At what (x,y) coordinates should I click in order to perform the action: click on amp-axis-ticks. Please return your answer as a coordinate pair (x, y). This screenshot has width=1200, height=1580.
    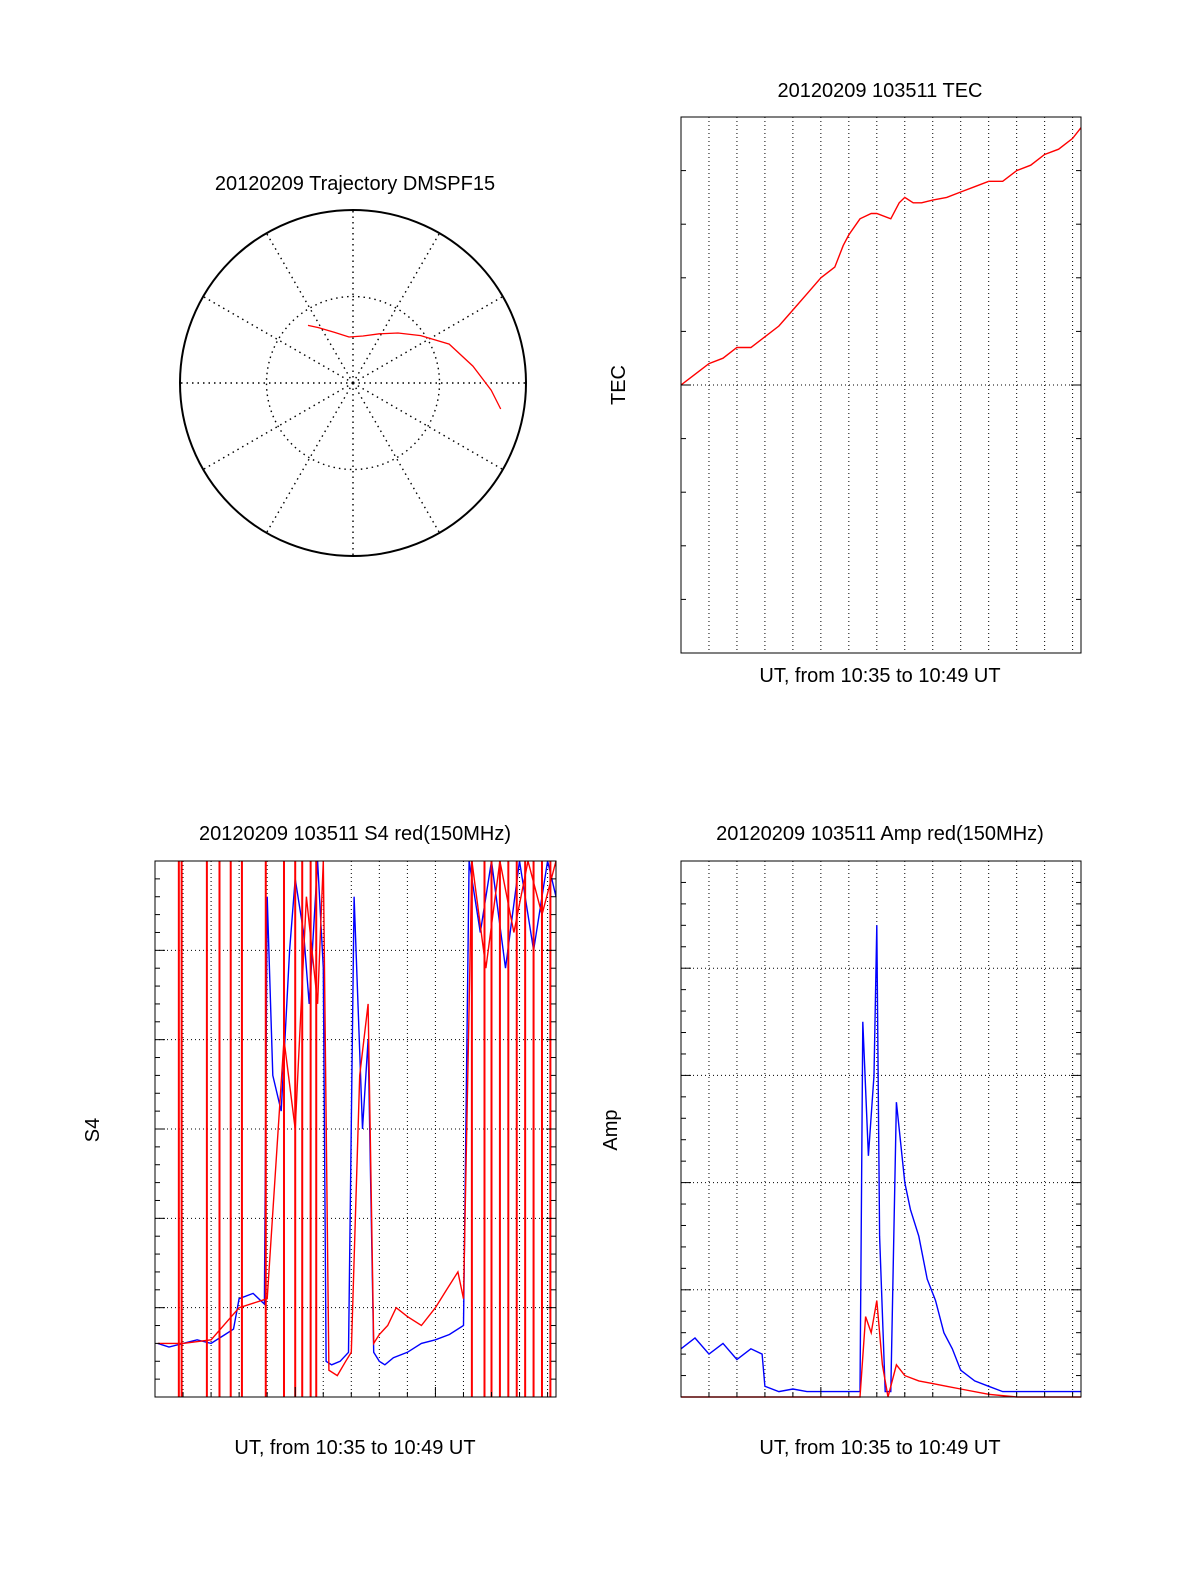
    Looking at the image, I should click on (880, 1129).